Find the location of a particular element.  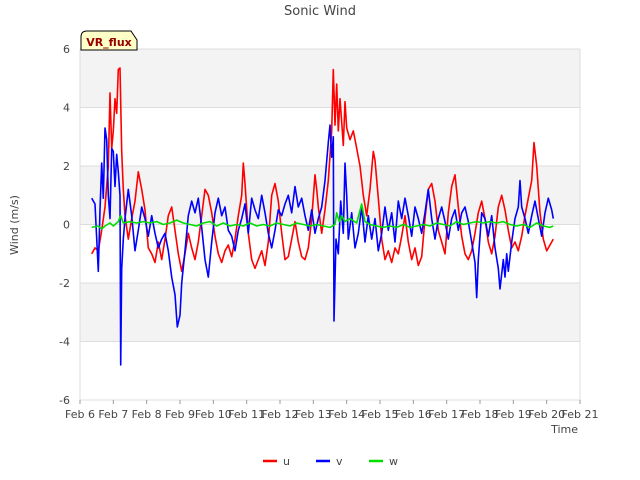

x-axis-label: Time is located at coordinates (564, 429).